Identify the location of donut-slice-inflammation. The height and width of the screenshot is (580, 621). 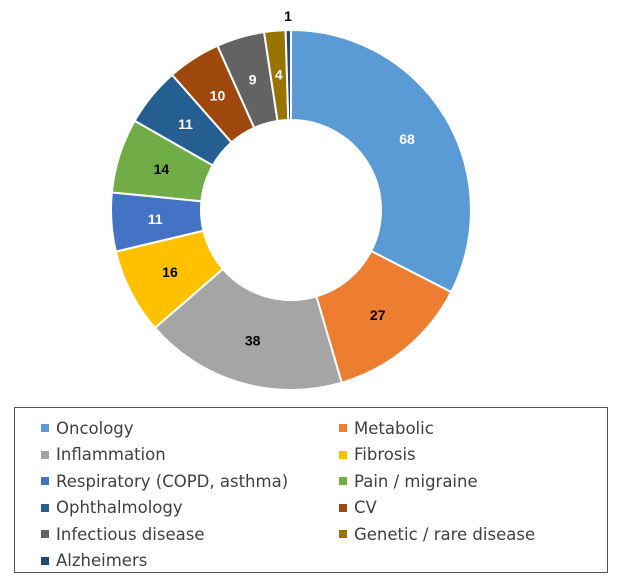
(248, 329).